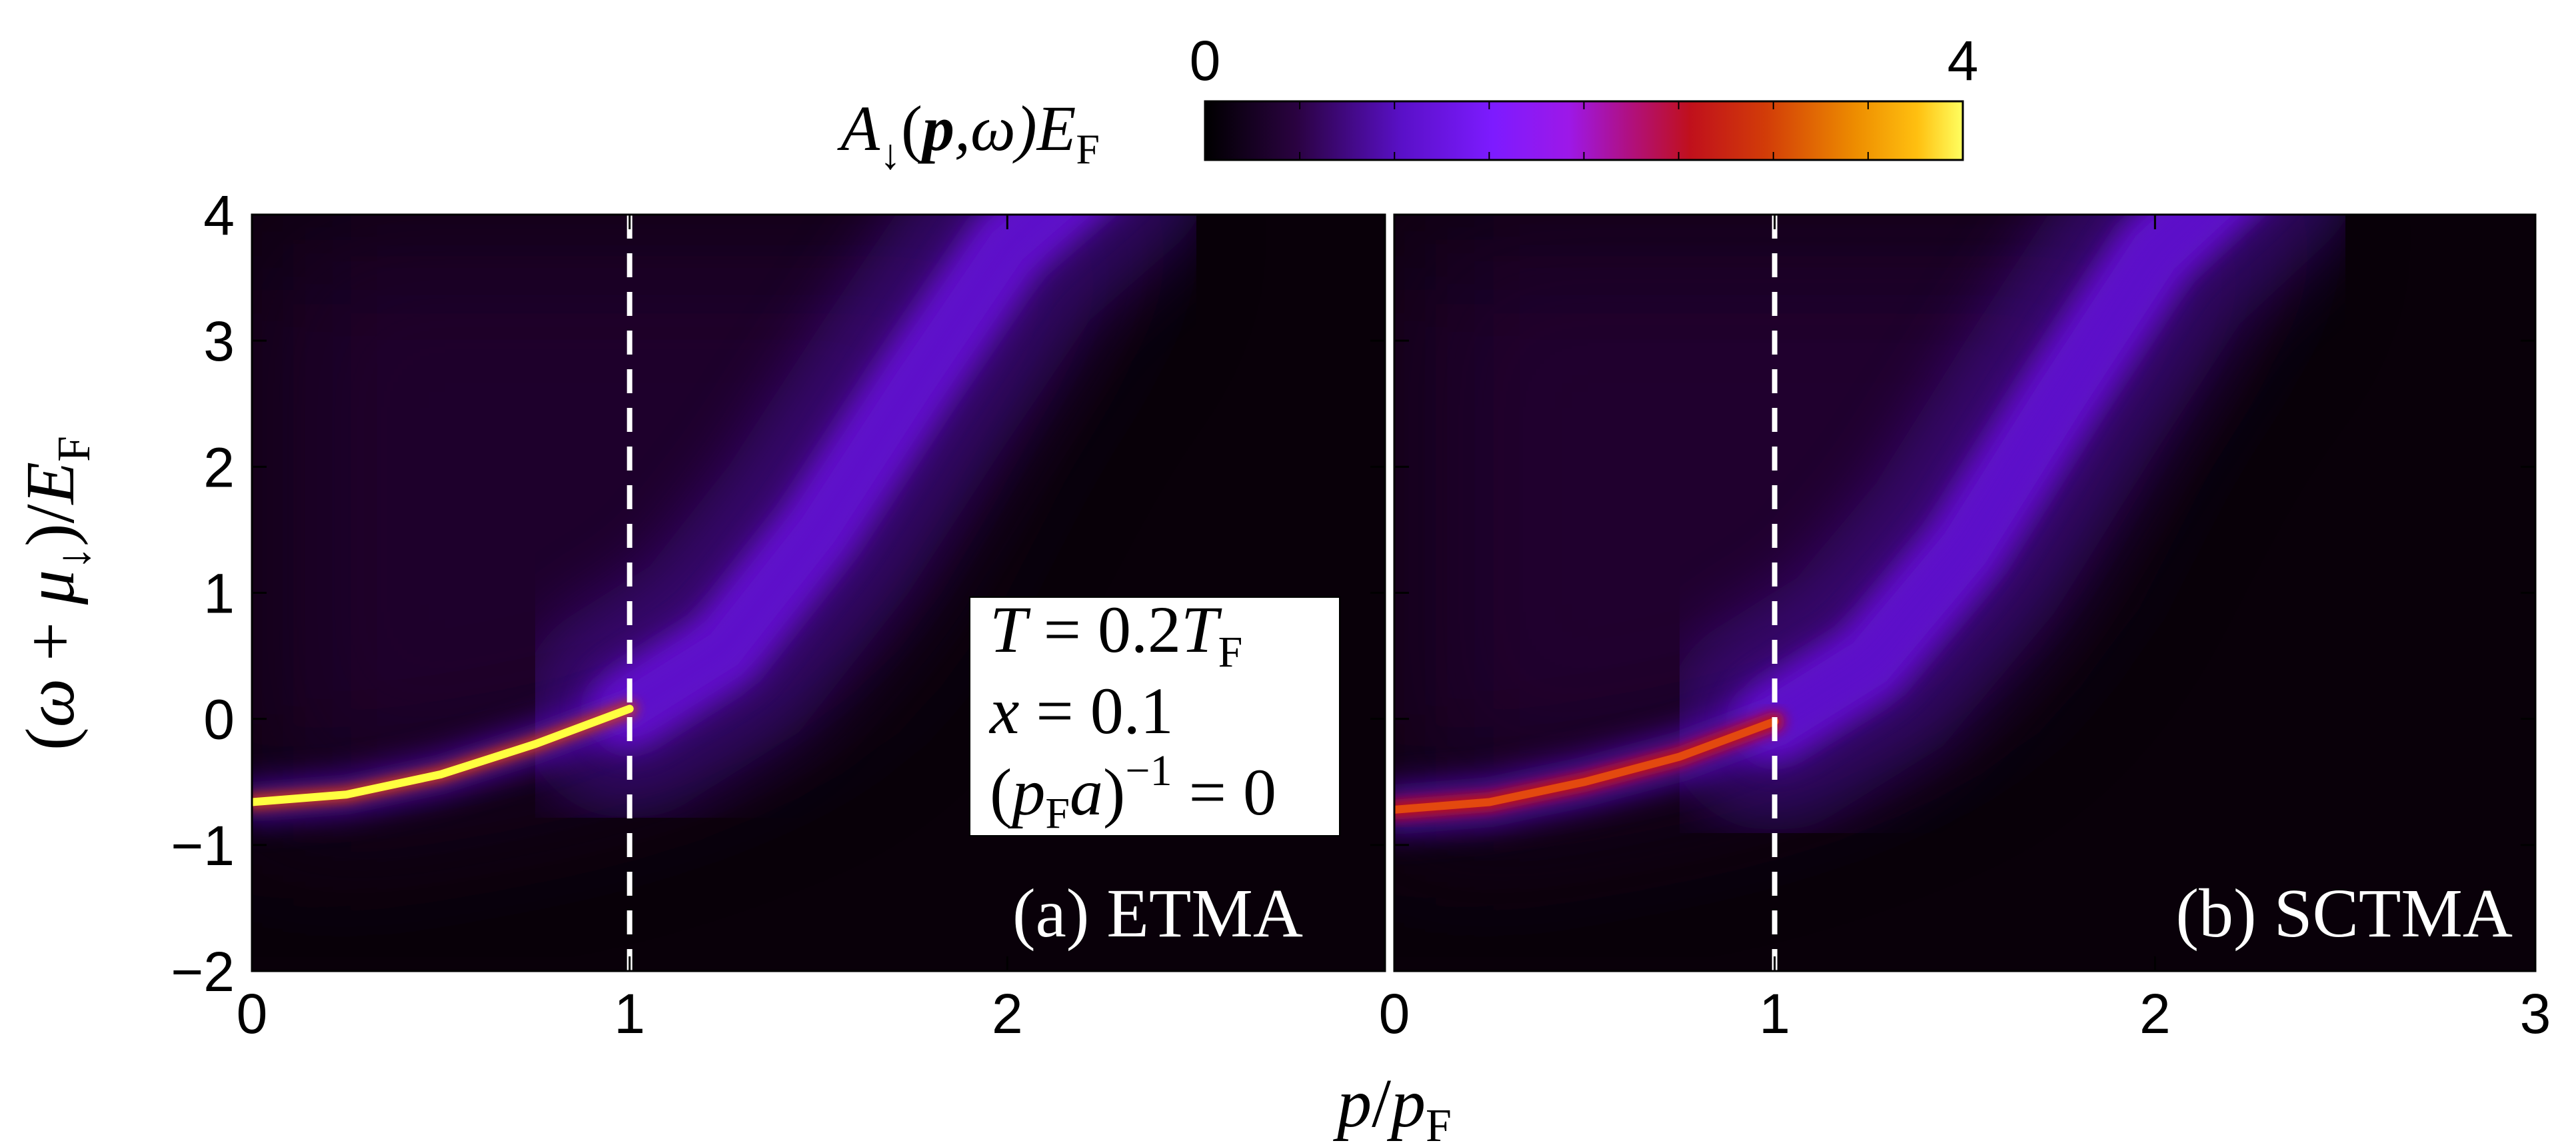  I want to click on colorbar-min-label: 0, so click(1205, 60).